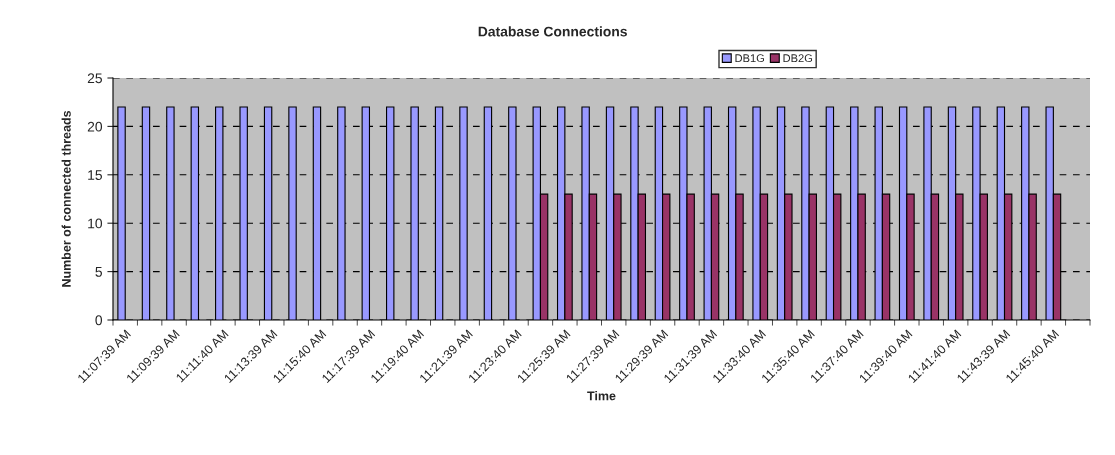 The width and height of the screenshot is (1115, 455). What do you see at coordinates (95, 126) in the screenshot?
I see `y-tick-label: 20` at bounding box center [95, 126].